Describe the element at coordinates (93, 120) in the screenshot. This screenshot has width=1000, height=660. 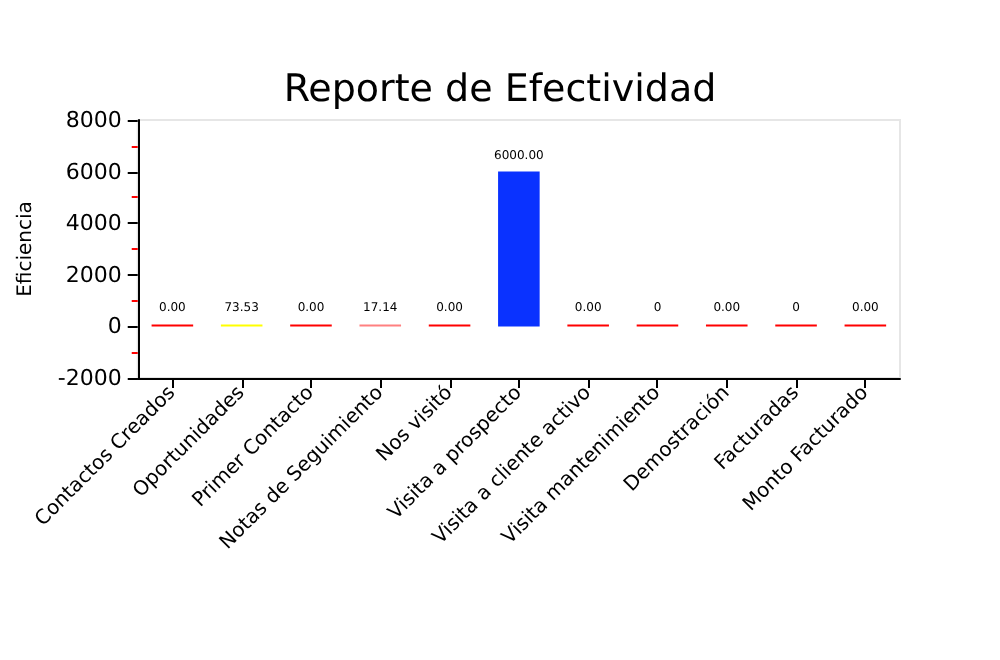
I see `y-tick-label: 8000` at that location.